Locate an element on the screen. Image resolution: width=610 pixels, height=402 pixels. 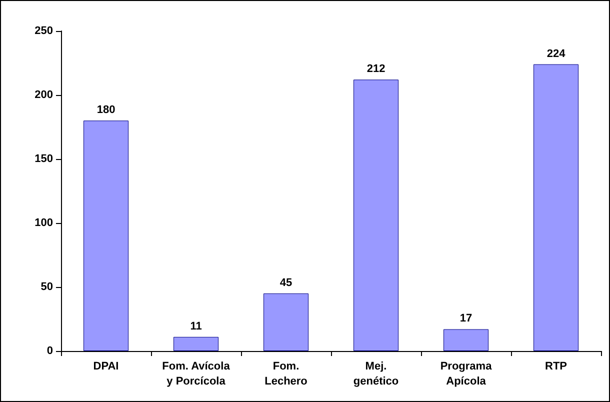
y-tick-label: 50 is located at coordinates (46, 287).